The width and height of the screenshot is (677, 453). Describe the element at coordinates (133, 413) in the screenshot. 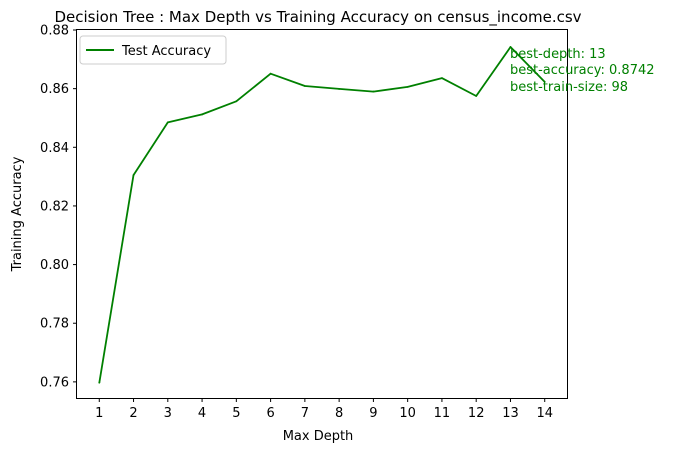

I see `x-tick-label: 2` at that location.